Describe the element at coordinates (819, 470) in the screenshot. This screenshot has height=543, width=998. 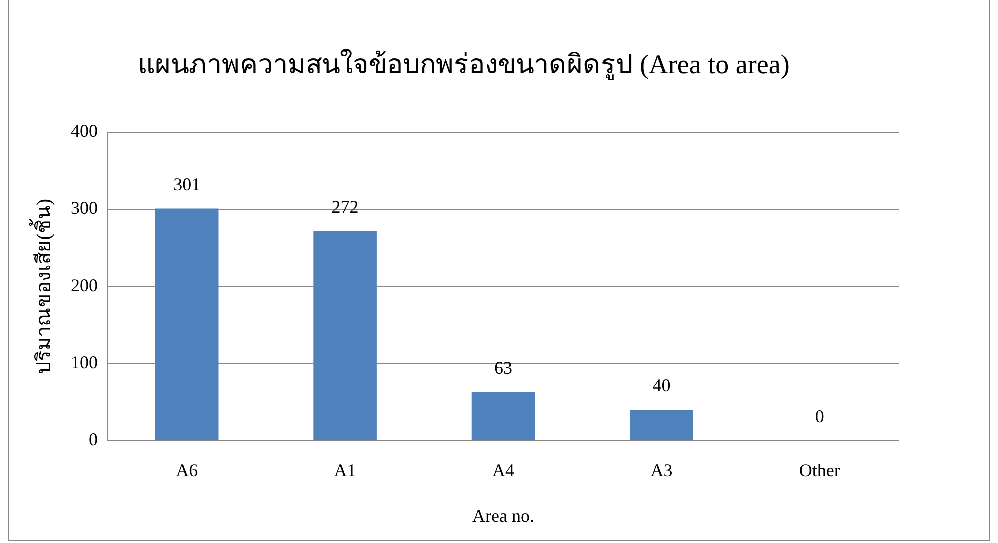
I see `x-tick-label: Other` at that location.